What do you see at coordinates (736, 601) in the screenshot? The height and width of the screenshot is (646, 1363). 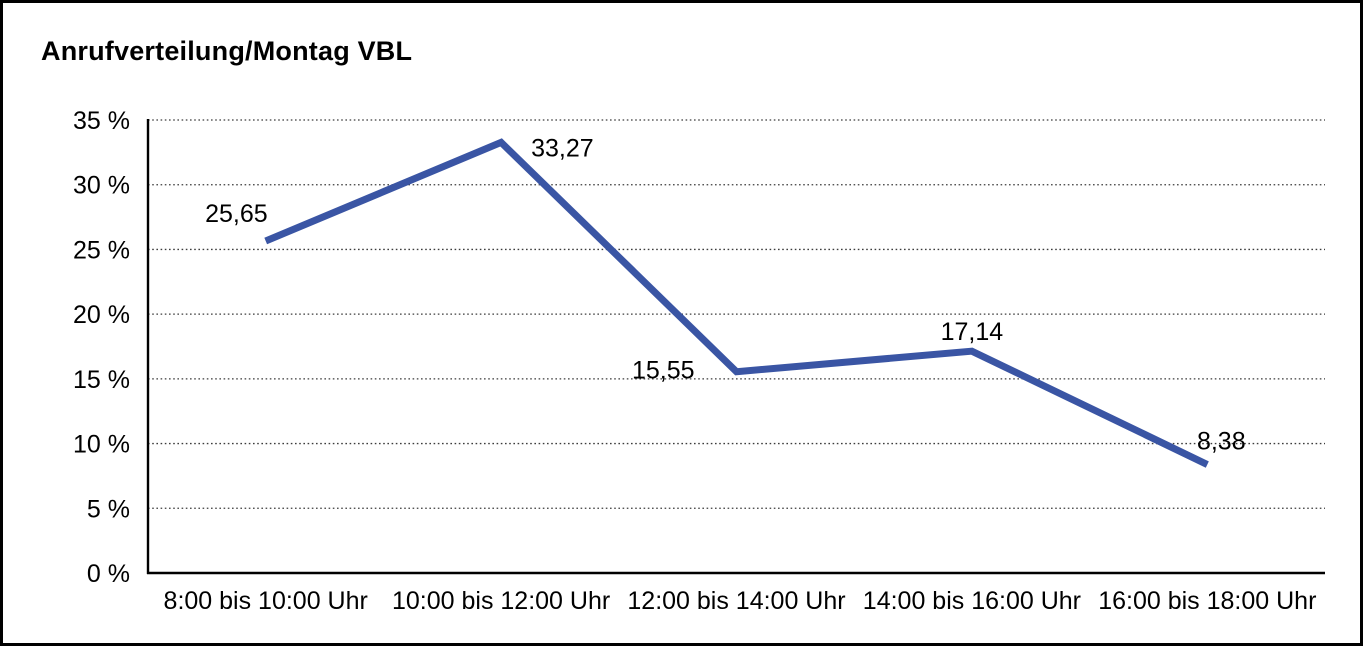 I see `x-category-label: 12:00 bis 14:00 Uhr` at bounding box center [736, 601].